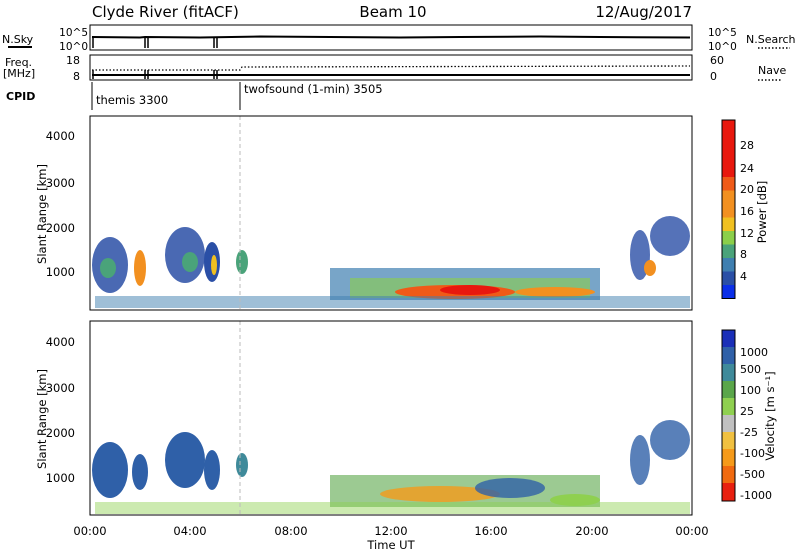 The height and width of the screenshot is (554, 800). Describe the element at coordinates (747, 211) in the screenshot. I see `power-cbar-tick-16: 16` at that location.